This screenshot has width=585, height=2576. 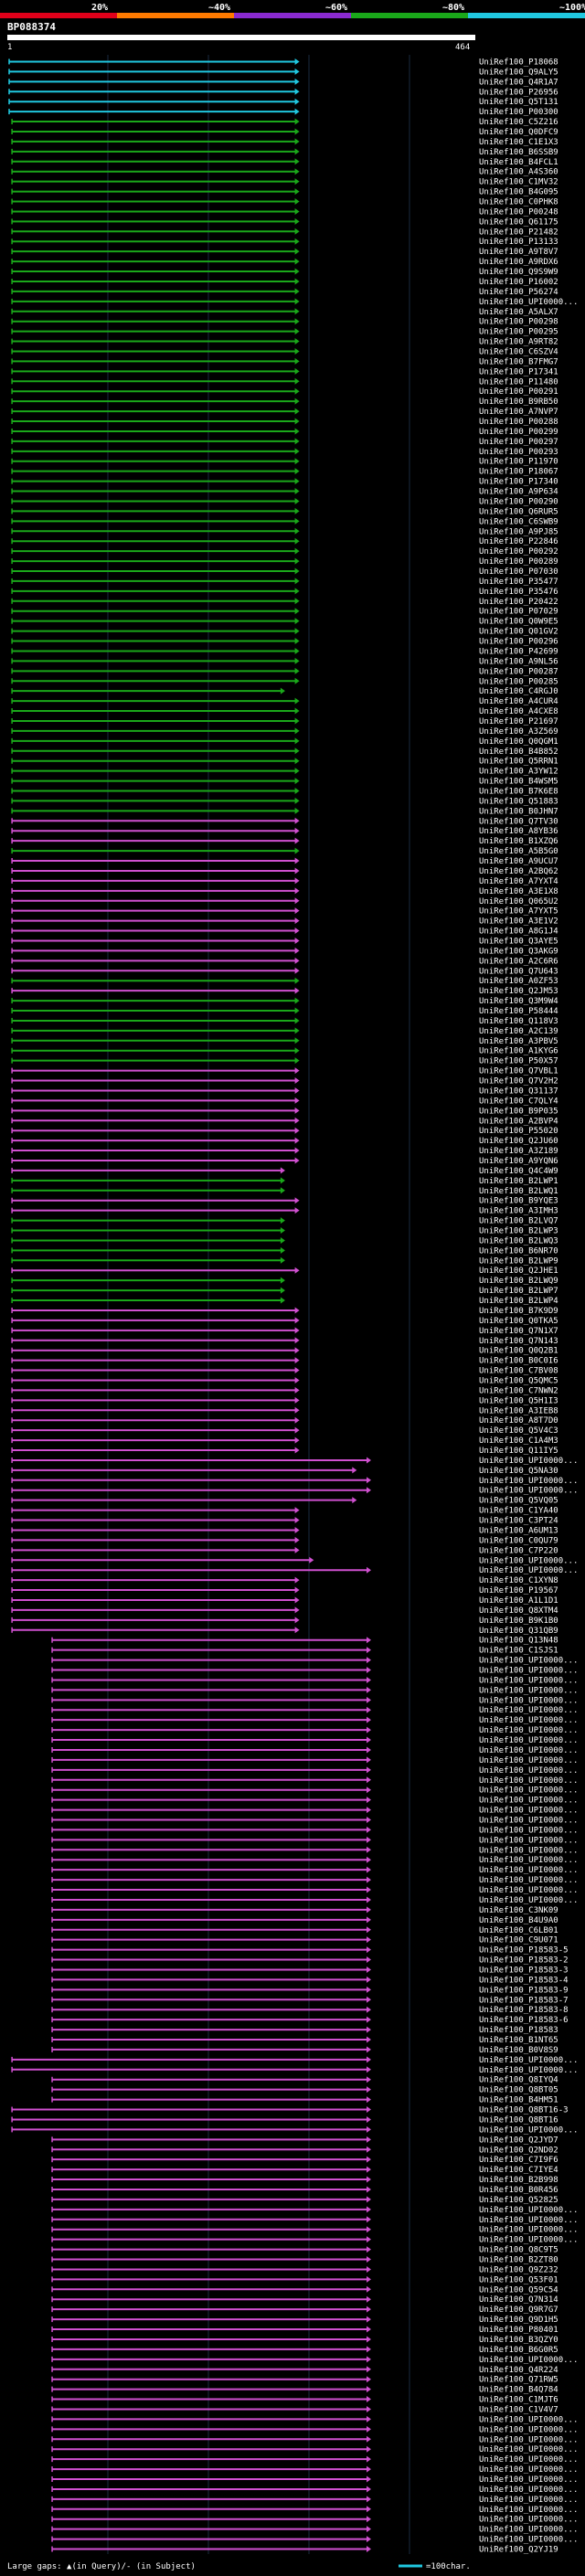 What do you see at coordinates (518, 351) in the screenshot?
I see `hit-label-29: UniRef100_C6SZV4` at bounding box center [518, 351].